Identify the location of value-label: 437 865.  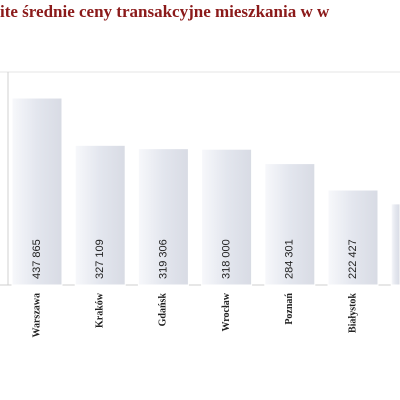
(37, 259).